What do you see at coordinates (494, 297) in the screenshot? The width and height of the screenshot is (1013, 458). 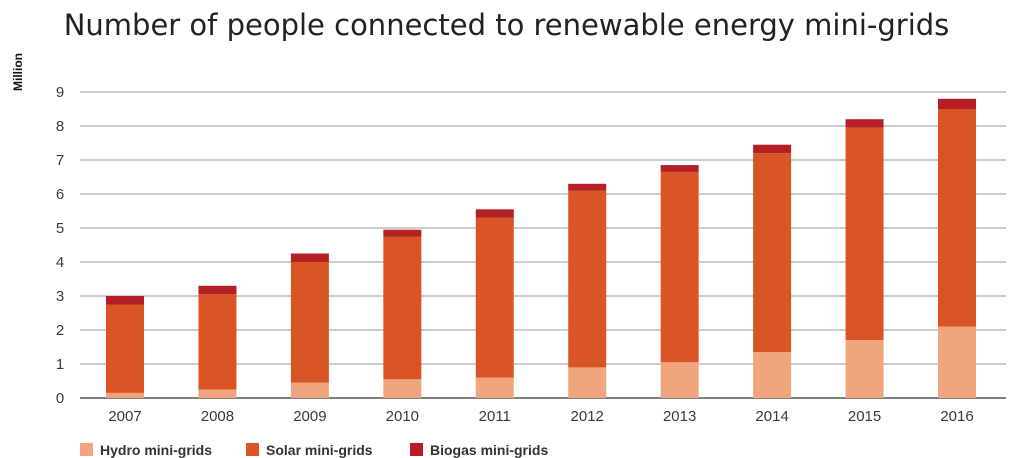 I see `bar-segment-2011-solar` at bounding box center [494, 297].